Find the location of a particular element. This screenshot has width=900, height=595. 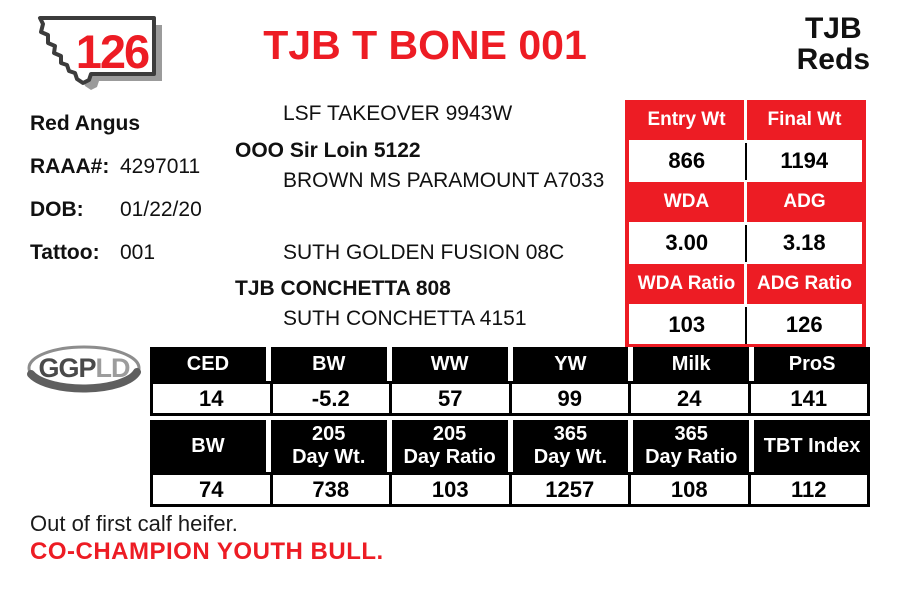

registration-label: RAAA#: is located at coordinates (70, 166).